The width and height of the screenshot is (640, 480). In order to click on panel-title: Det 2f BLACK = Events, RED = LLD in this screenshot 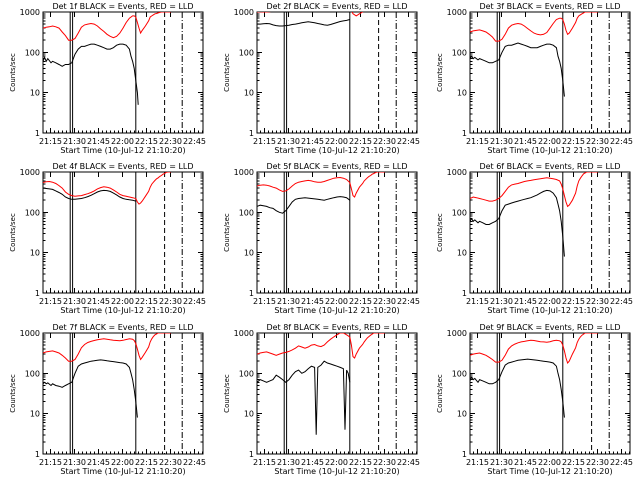, I will do `click(336, 6)`.